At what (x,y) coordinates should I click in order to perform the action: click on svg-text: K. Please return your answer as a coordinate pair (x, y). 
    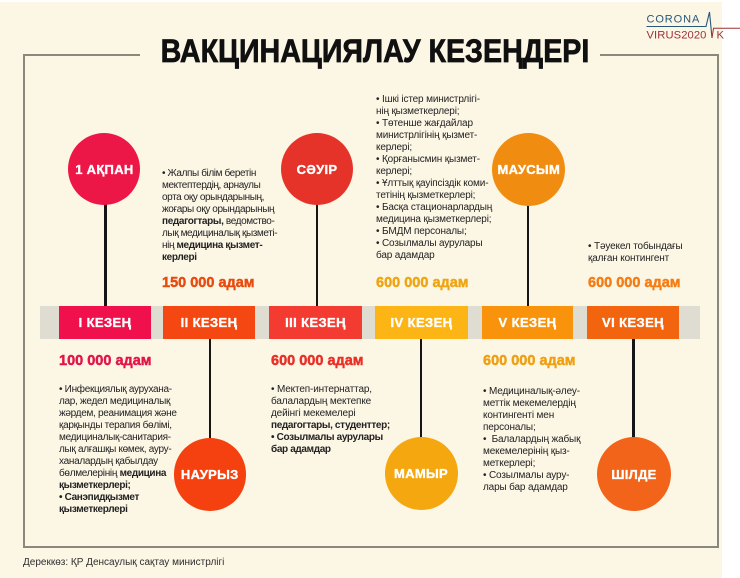
    Looking at the image, I should click on (721, 36).